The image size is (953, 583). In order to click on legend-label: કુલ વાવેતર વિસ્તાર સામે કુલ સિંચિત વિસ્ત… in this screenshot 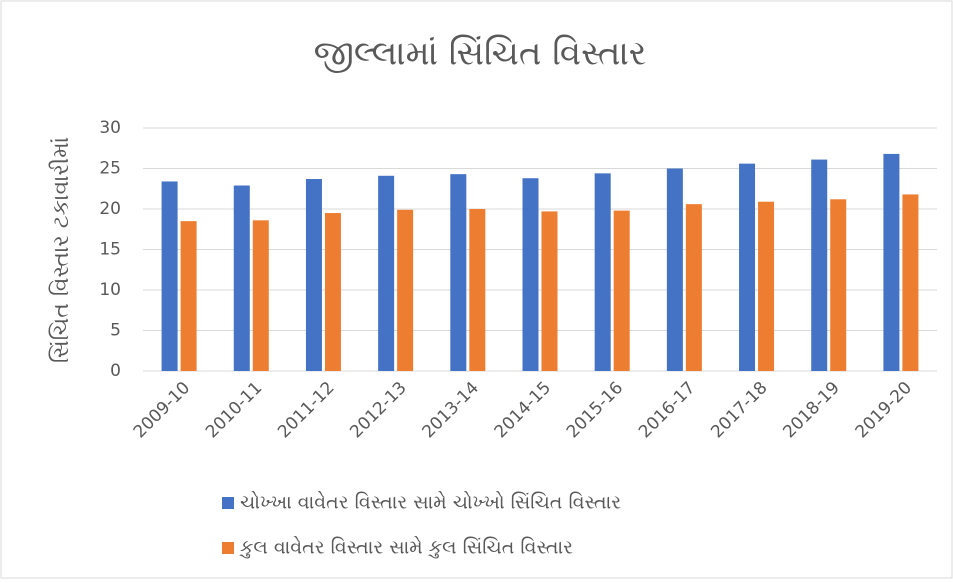, I will do `click(406, 547)`.